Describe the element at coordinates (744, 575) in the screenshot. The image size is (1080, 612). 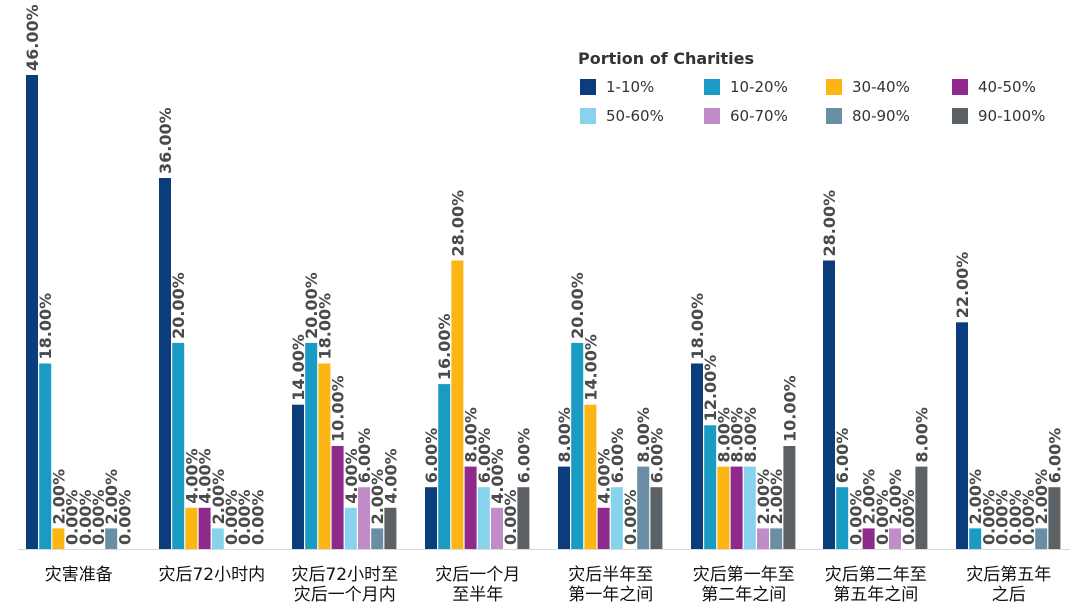
I see `category-label: 灾后第一年至` at that location.